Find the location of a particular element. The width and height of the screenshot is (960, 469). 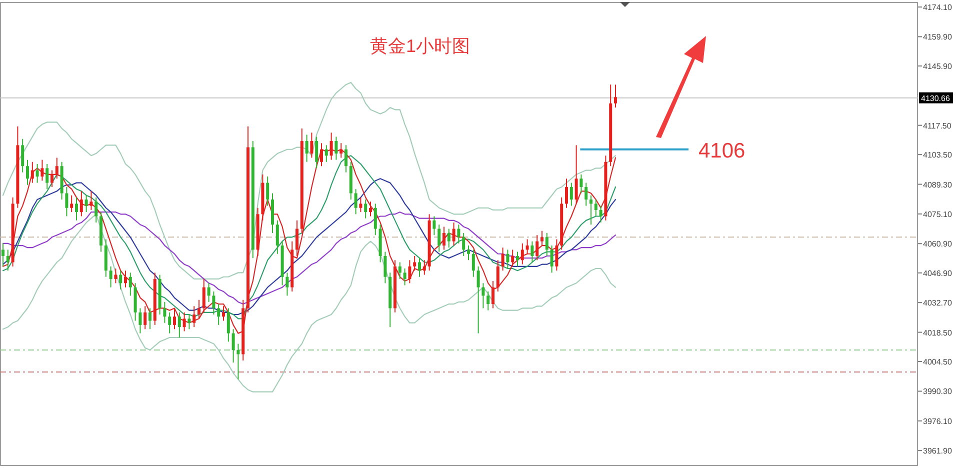

y-tick-label: 4159.90 is located at coordinates (937, 37).